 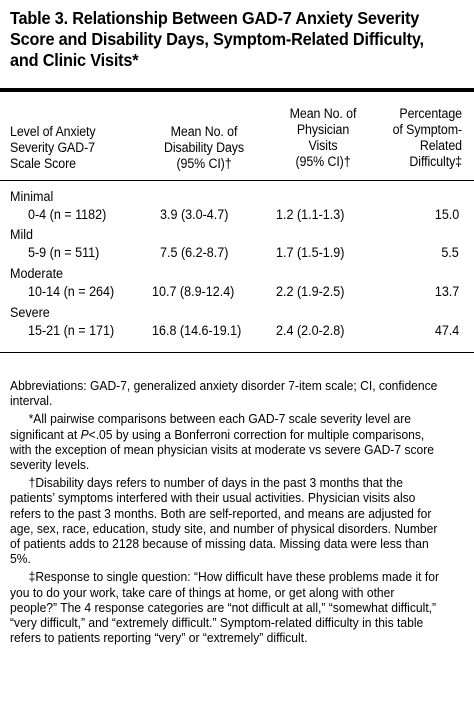 What do you see at coordinates (446, 291) in the screenshot?
I see `row-difficulty: 13.7` at bounding box center [446, 291].